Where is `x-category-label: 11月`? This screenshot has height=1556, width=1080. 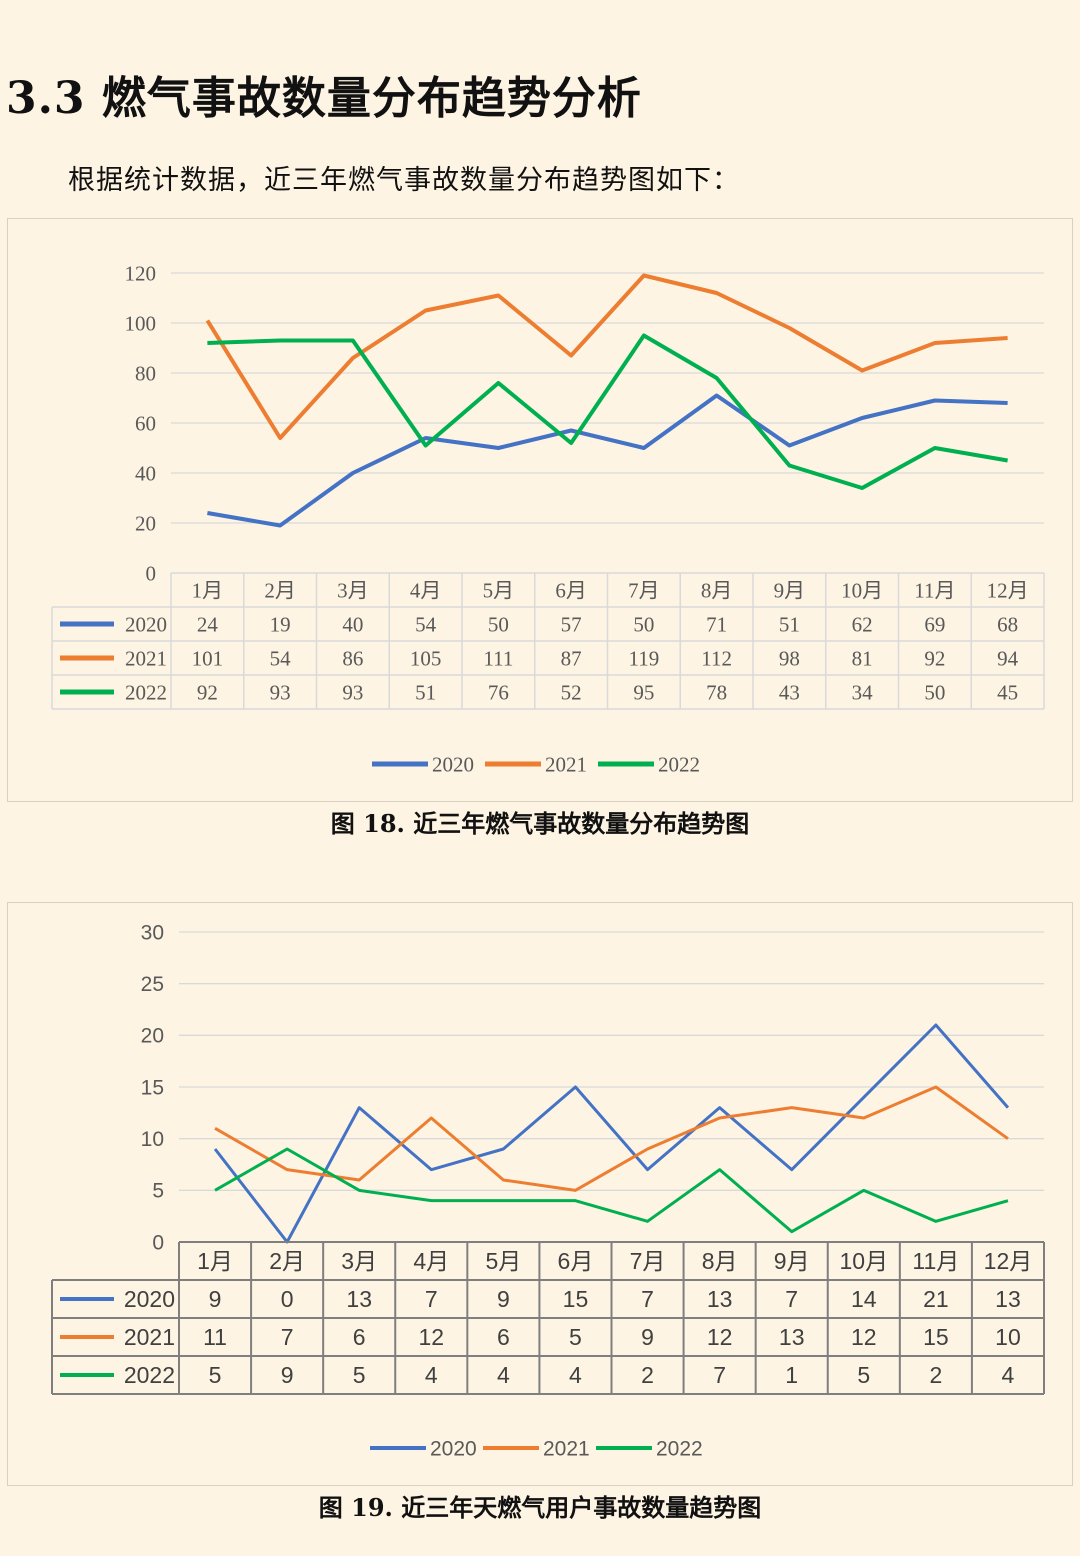 x-category-label: 11月 is located at coordinates (935, 1261).